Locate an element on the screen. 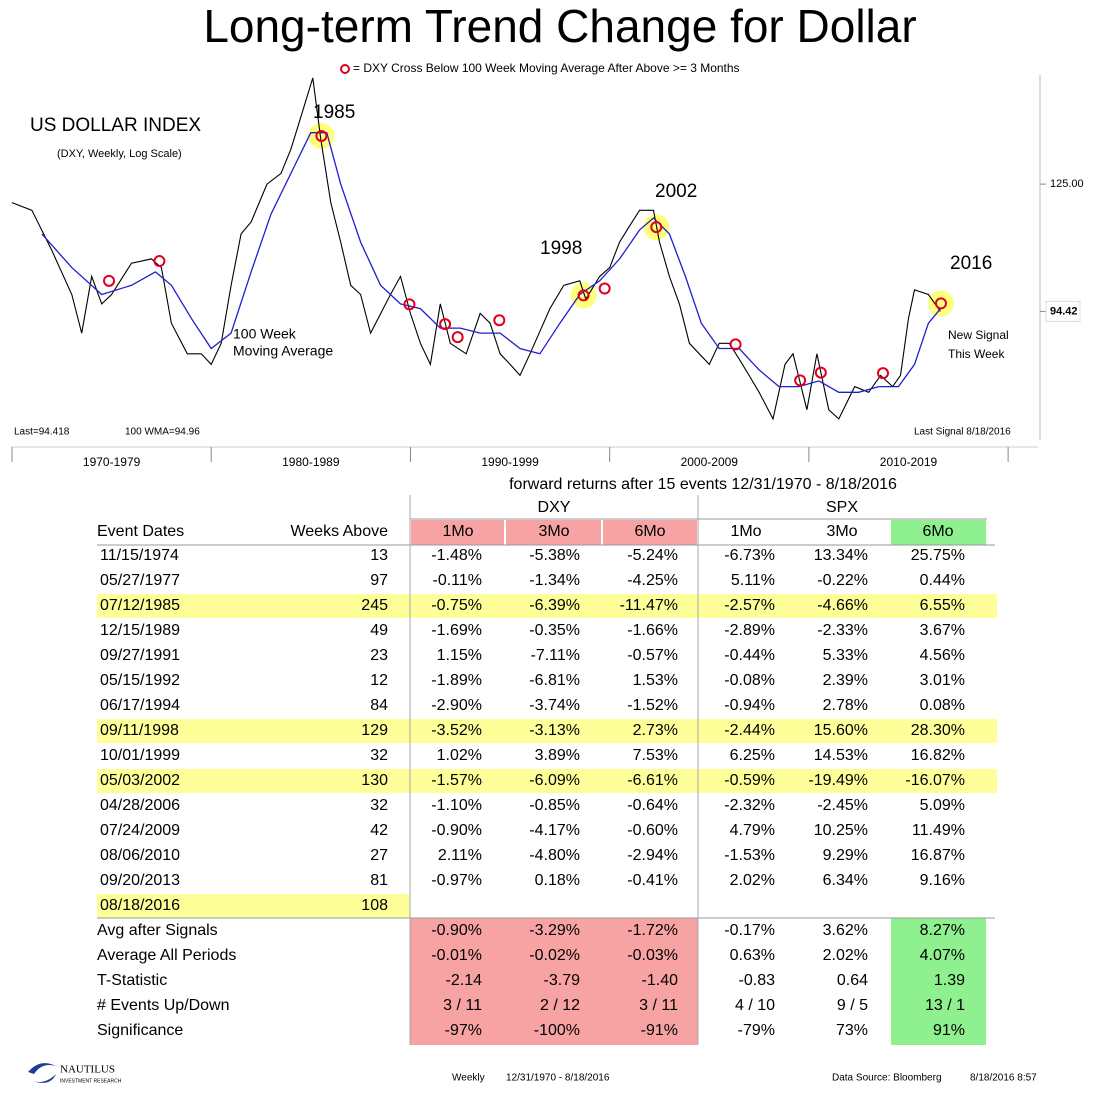  summary-cell: -0.03% is located at coordinates (652, 955).